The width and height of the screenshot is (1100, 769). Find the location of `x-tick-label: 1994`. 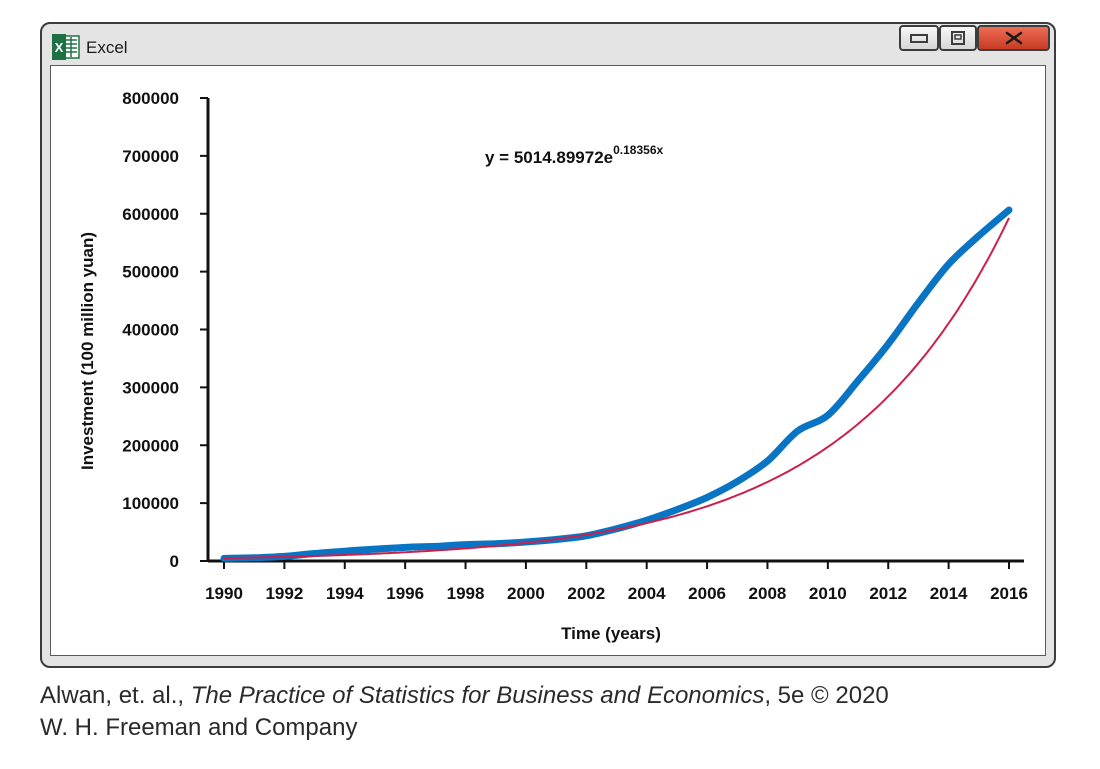

x-tick-label: 1994 is located at coordinates (345, 593).